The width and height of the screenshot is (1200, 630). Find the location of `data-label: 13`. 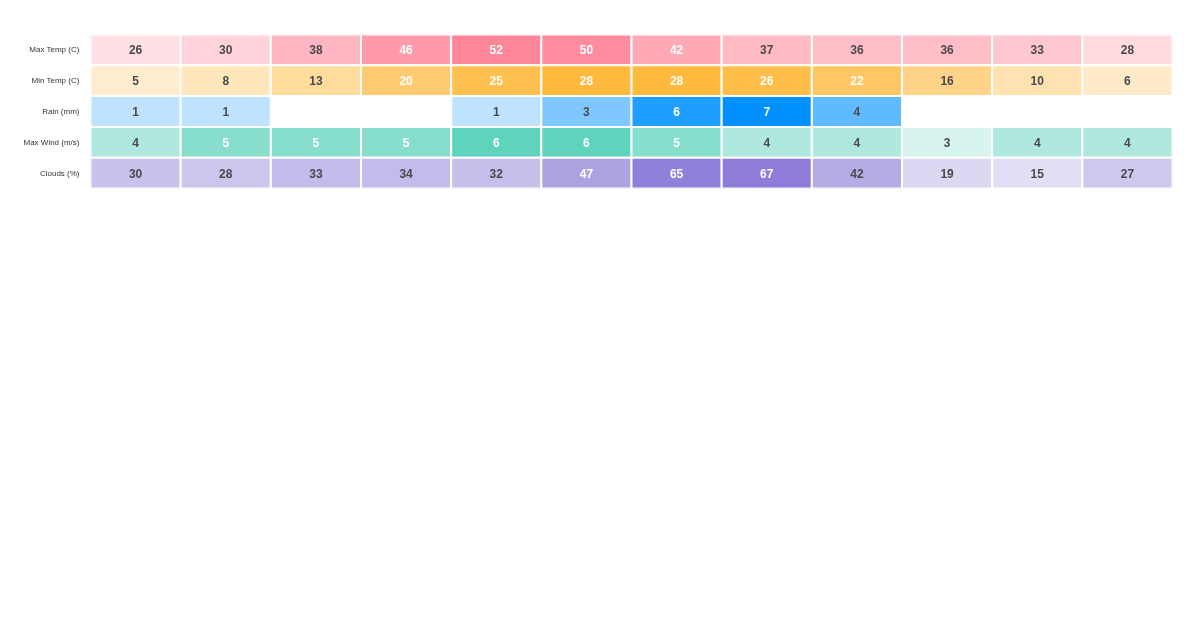

data-label: 13 is located at coordinates (316, 81).